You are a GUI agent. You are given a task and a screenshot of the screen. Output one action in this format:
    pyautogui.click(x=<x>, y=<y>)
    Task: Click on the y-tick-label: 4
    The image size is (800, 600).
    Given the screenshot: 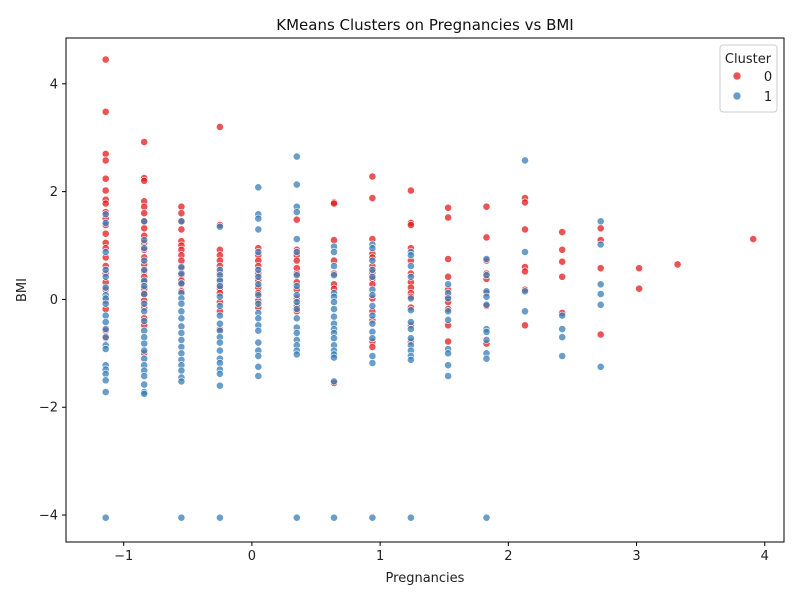 What is the action you would take?
    pyautogui.click(x=54, y=84)
    